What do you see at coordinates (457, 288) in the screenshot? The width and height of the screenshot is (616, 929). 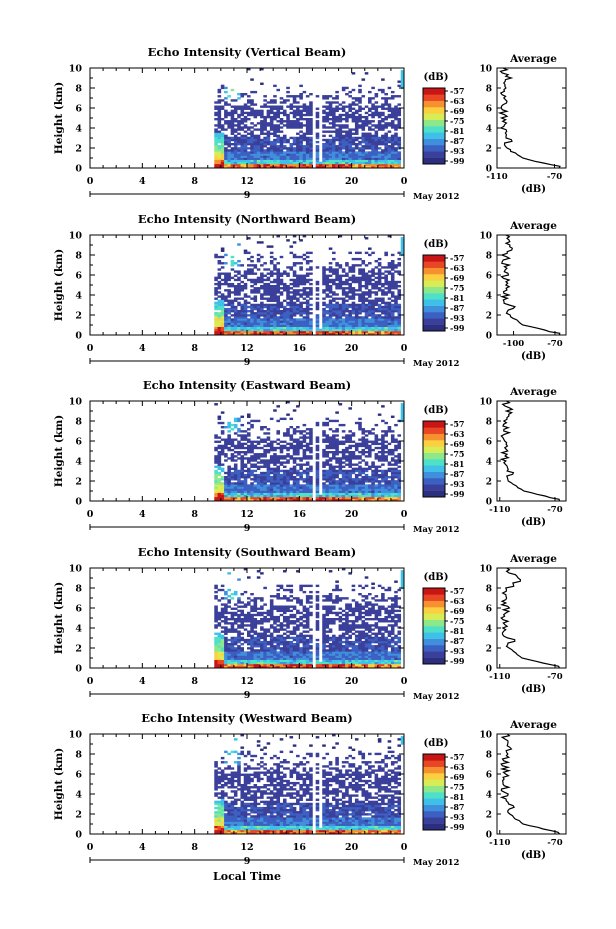 I see `colorbar-tick-label: -75` at bounding box center [457, 288].